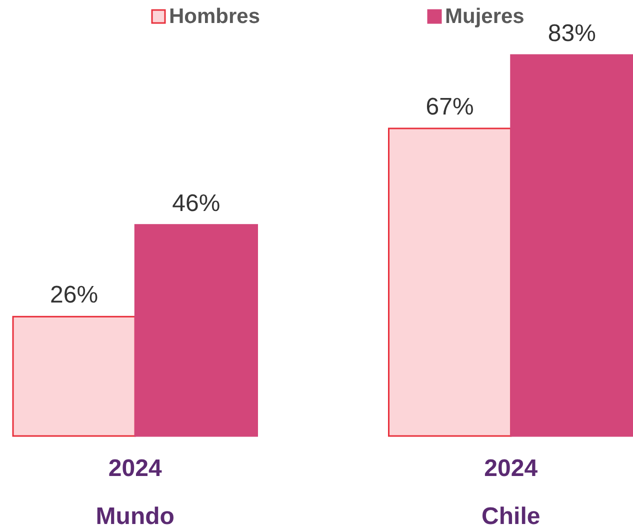 This screenshot has height=525, width=633. Describe the element at coordinates (450, 106) in the screenshot. I see `data-label: 67%` at that location.